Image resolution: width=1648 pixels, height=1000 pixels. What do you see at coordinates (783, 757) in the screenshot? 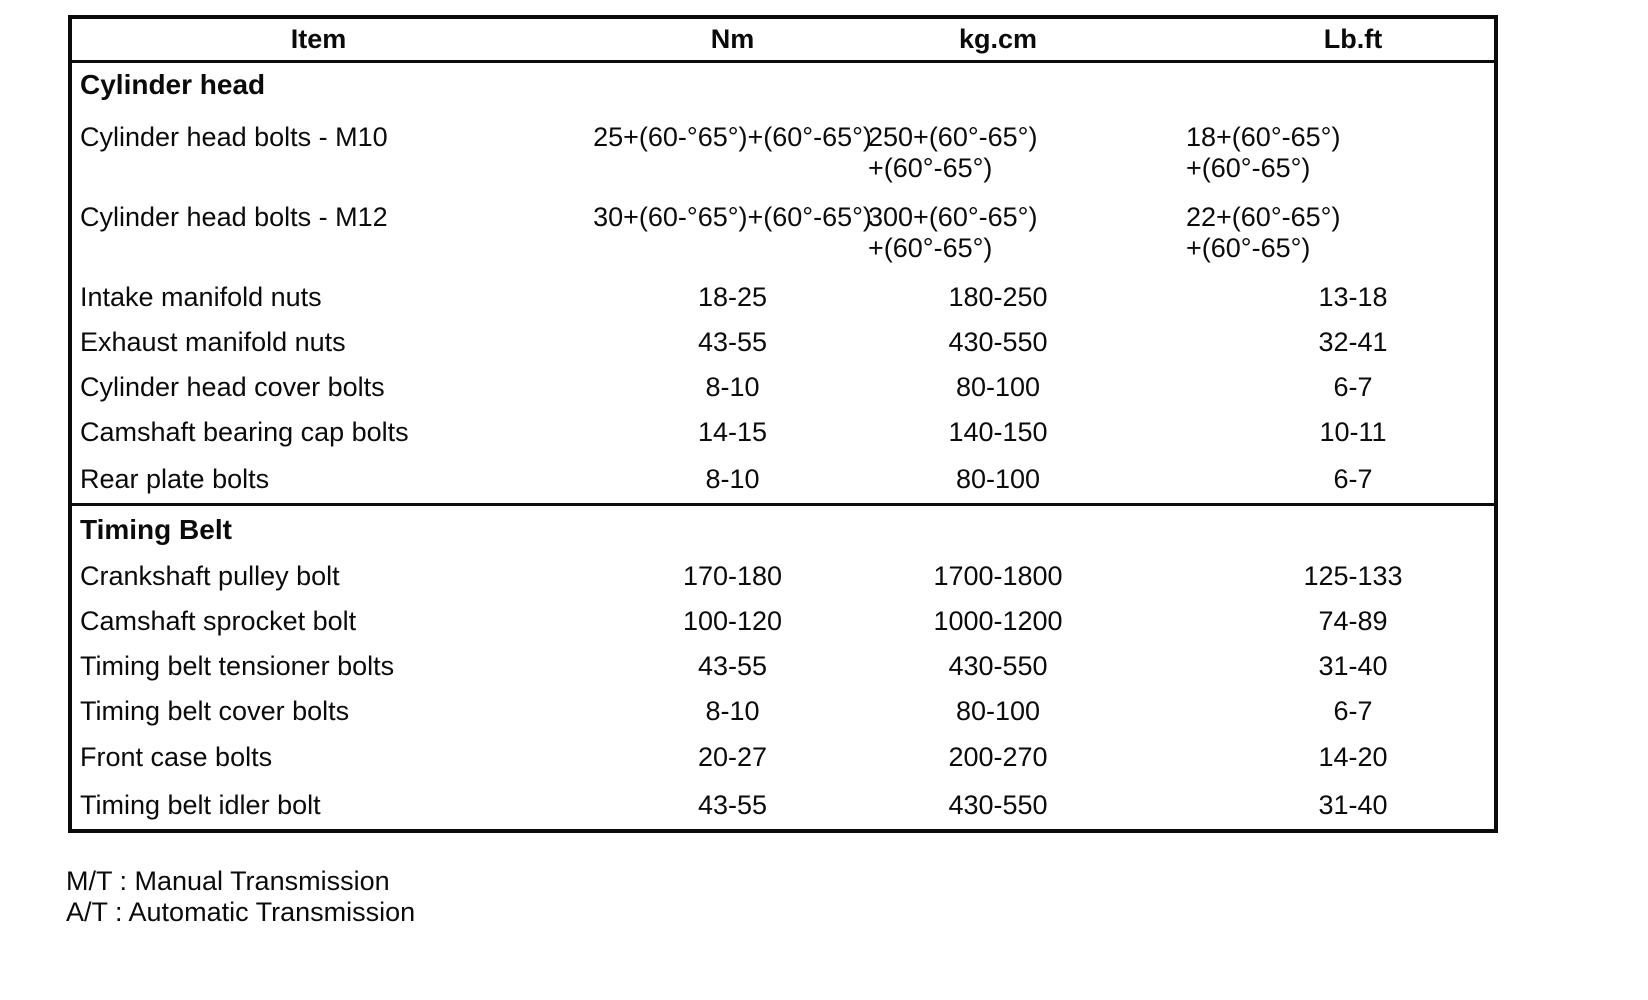
I see `table-row: Front case bolts 20-27 200-270 14-20` at bounding box center [783, 757].